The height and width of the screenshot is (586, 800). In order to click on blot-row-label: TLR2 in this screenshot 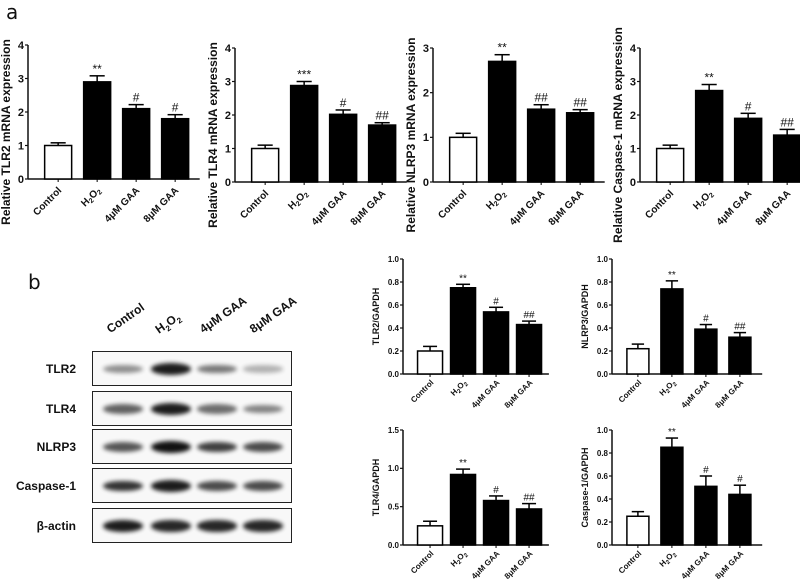, I will do `click(61, 369)`.